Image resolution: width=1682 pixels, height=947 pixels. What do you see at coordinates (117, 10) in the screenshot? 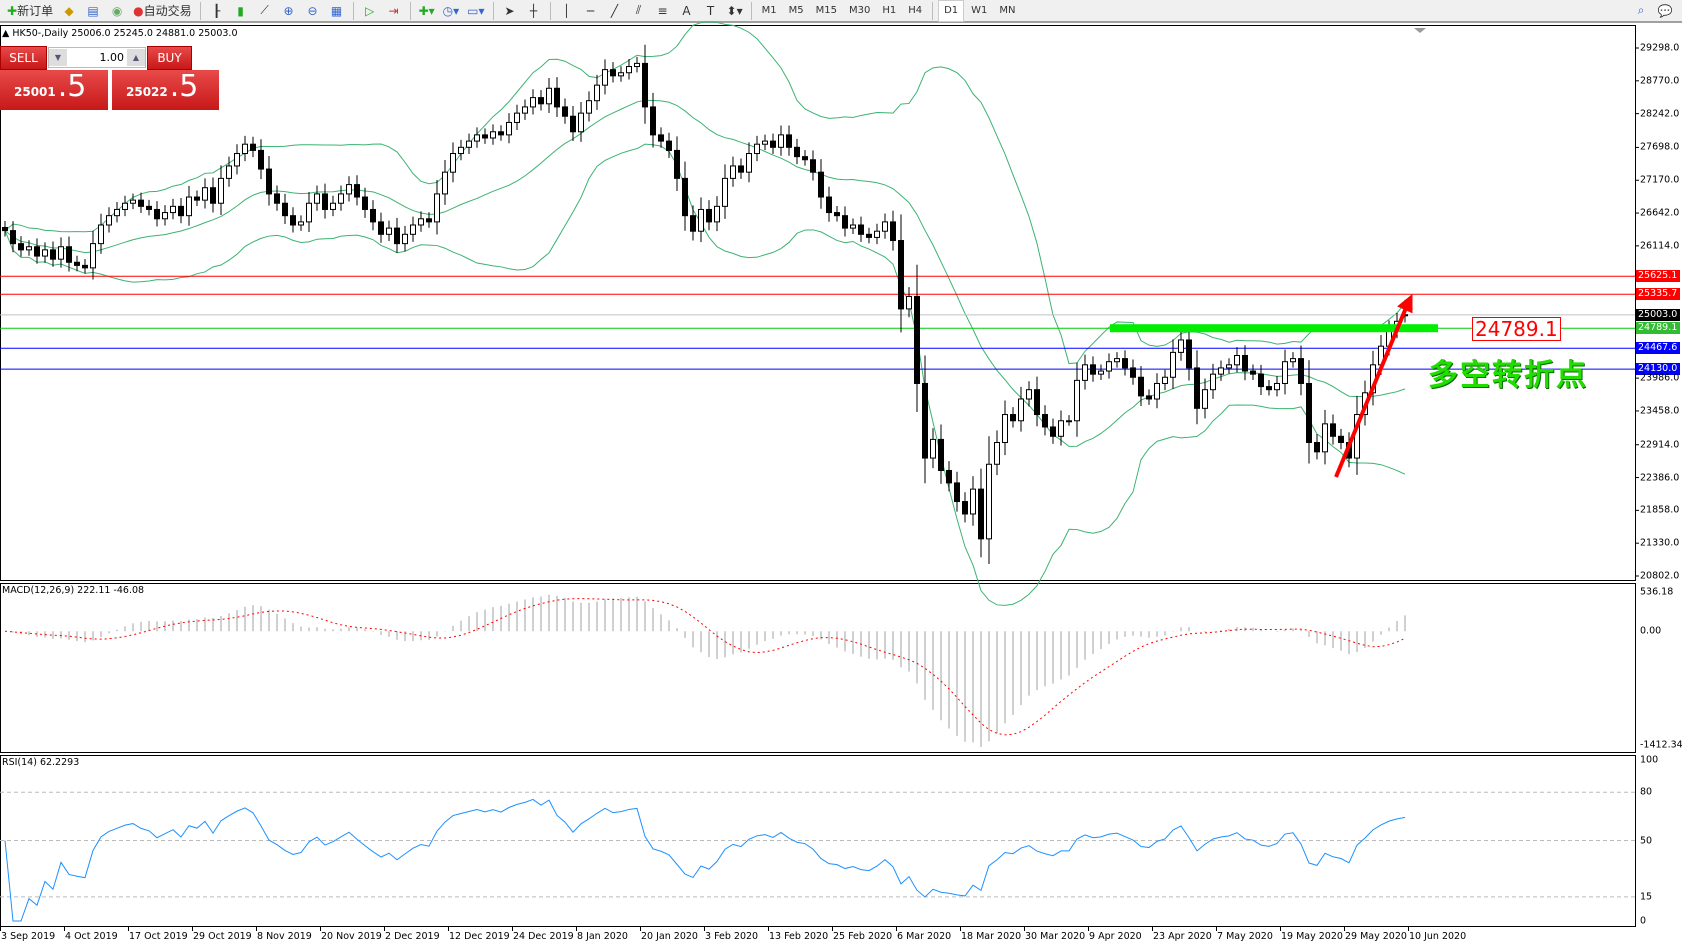
I see `signal-icon: ◉` at bounding box center [117, 10].